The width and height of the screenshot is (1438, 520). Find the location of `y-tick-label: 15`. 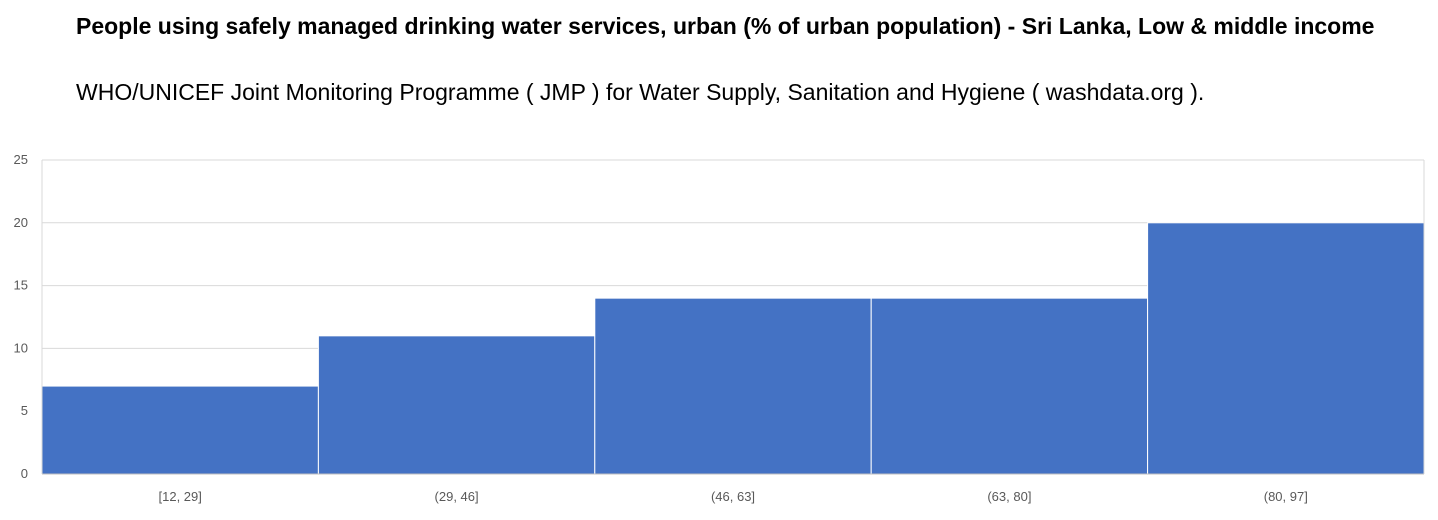

y-tick-label: 15 is located at coordinates (21, 285).